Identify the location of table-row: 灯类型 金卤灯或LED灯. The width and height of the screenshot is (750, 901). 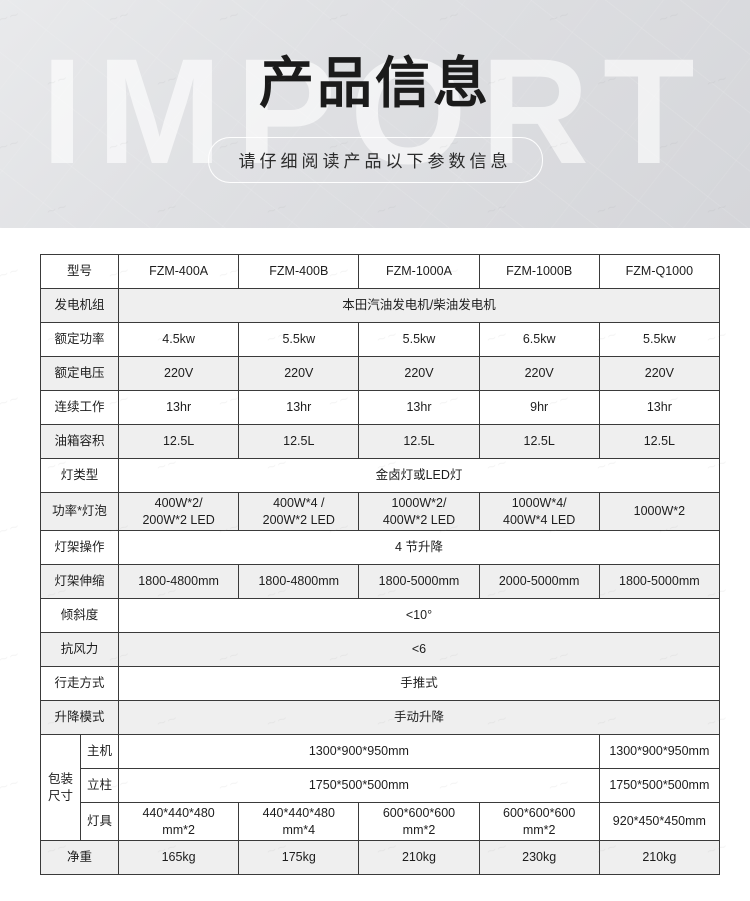
(379, 475).